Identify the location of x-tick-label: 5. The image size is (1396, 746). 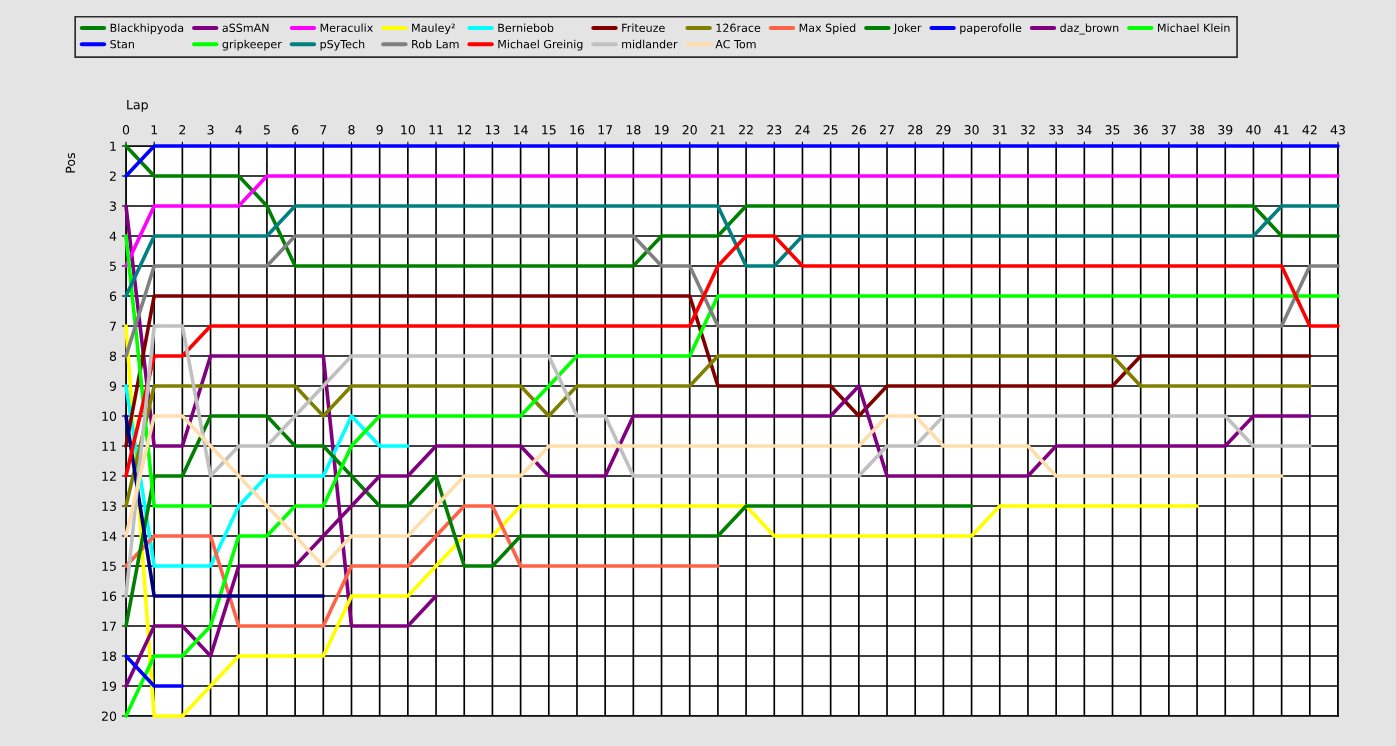
(266, 130).